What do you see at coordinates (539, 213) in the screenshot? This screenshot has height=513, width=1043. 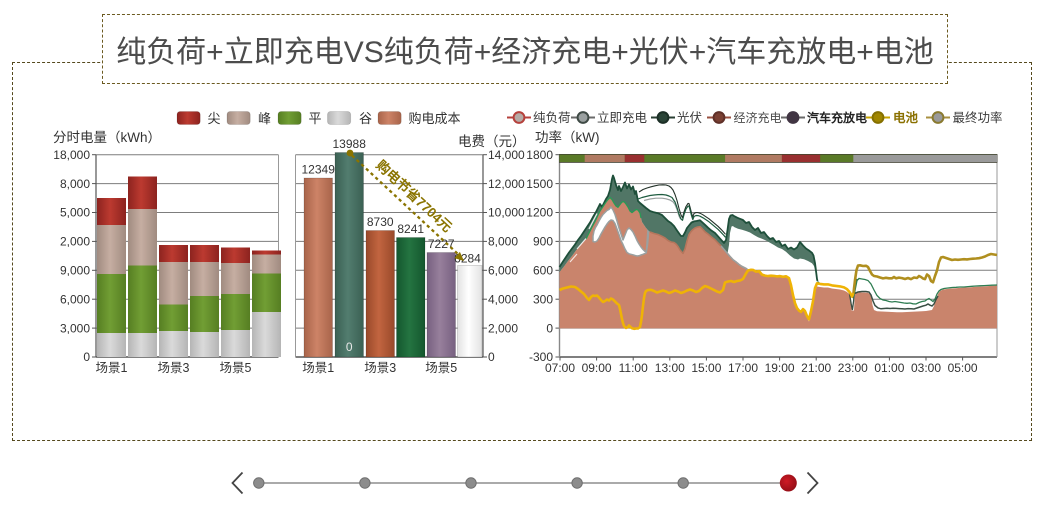 I see `svg-text: 1200` at bounding box center [539, 213].